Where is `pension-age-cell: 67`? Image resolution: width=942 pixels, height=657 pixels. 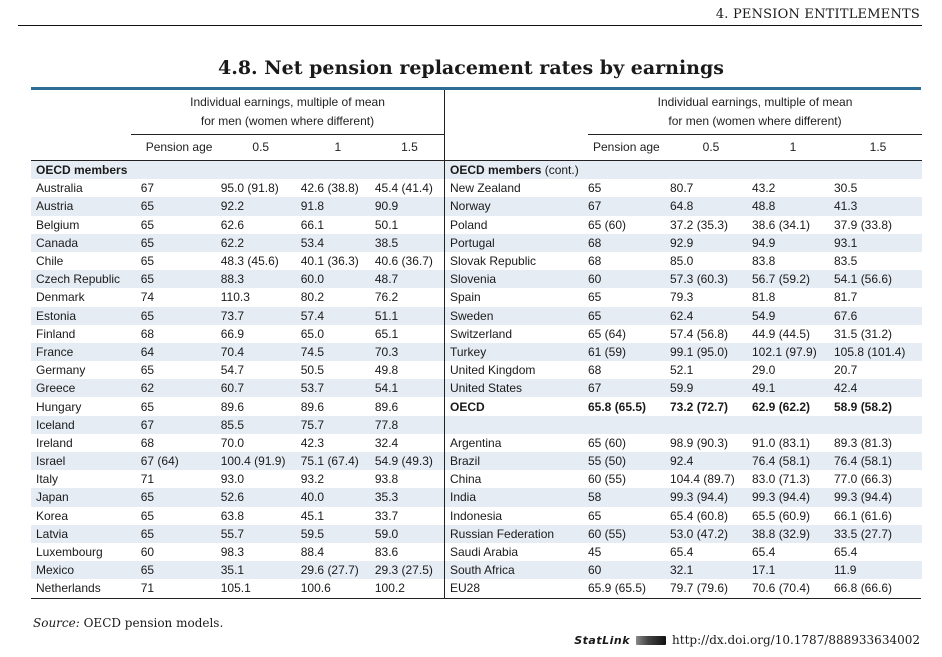 pension-age-cell: 67 is located at coordinates (147, 424).